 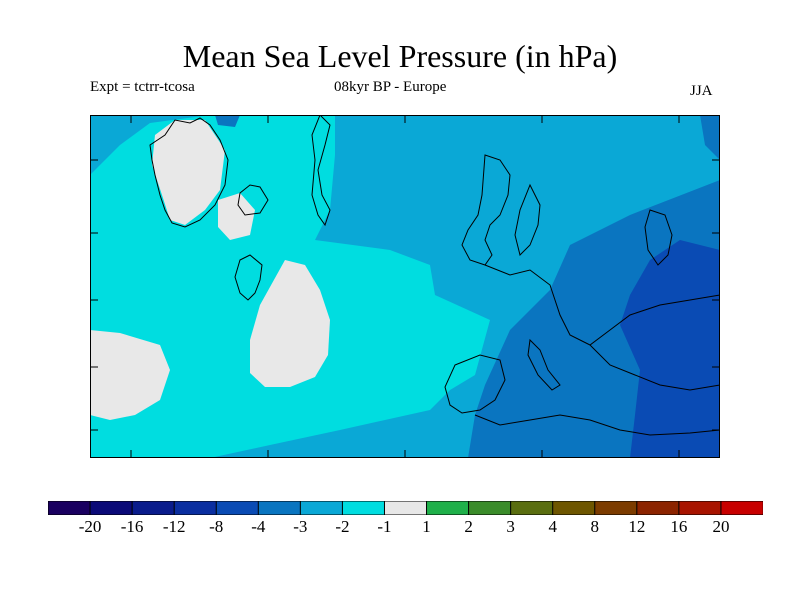 I want to click on british-isles-coast, so click(x=248, y=277).